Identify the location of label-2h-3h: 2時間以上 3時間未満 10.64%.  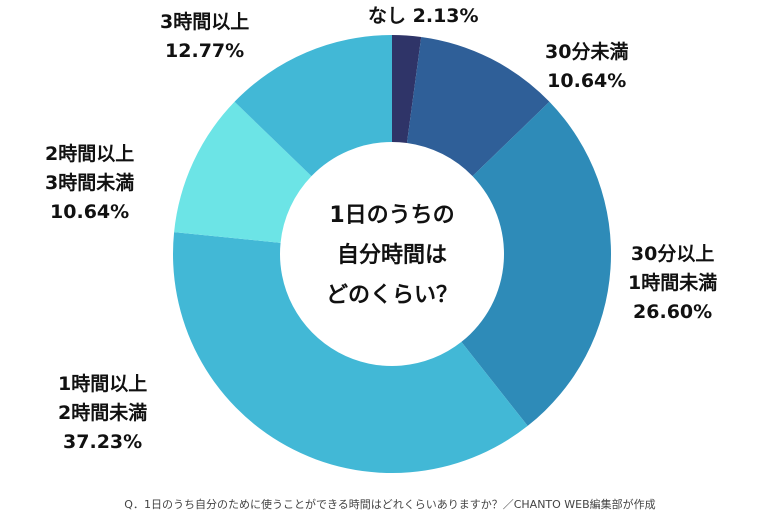
(90, 183).